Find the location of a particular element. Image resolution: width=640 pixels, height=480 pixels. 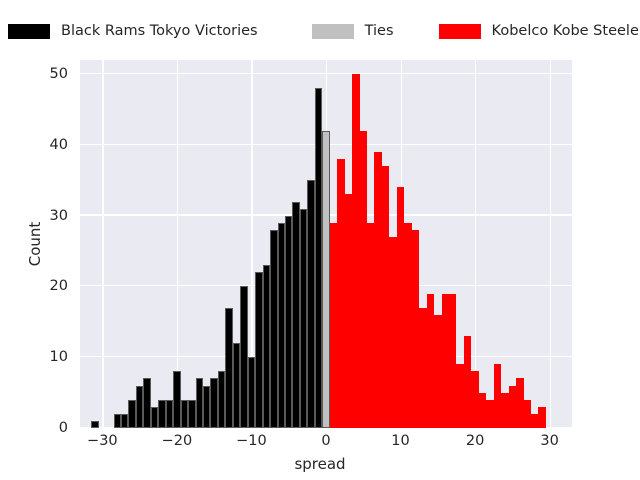

y-tick-label: 20 is located at coordinates (58, 286).